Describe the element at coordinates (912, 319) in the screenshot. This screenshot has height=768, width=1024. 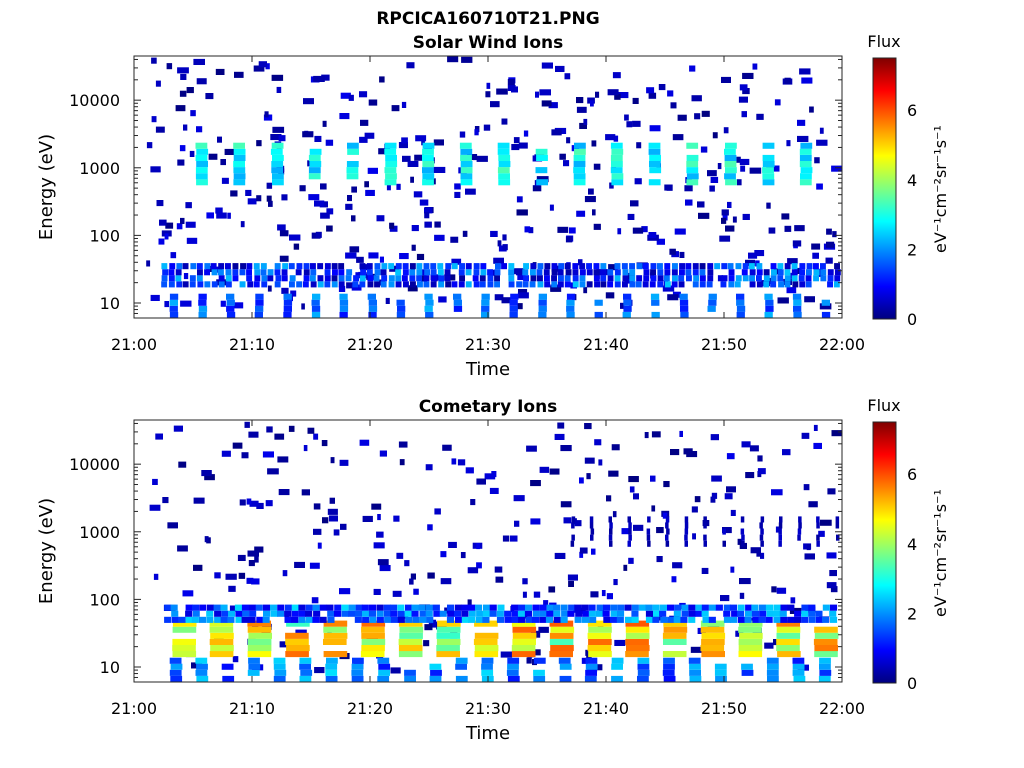
I see `colorbar-tick-label: 0` at that location.